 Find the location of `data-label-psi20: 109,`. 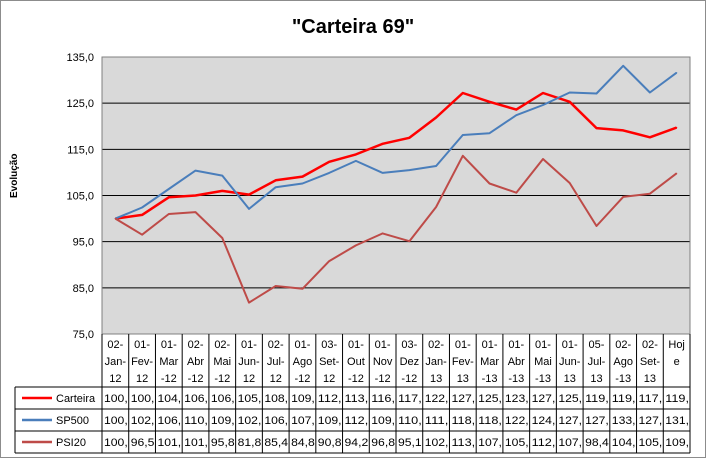

data-label-psi20: 109, is located at coordinates (677, 443).